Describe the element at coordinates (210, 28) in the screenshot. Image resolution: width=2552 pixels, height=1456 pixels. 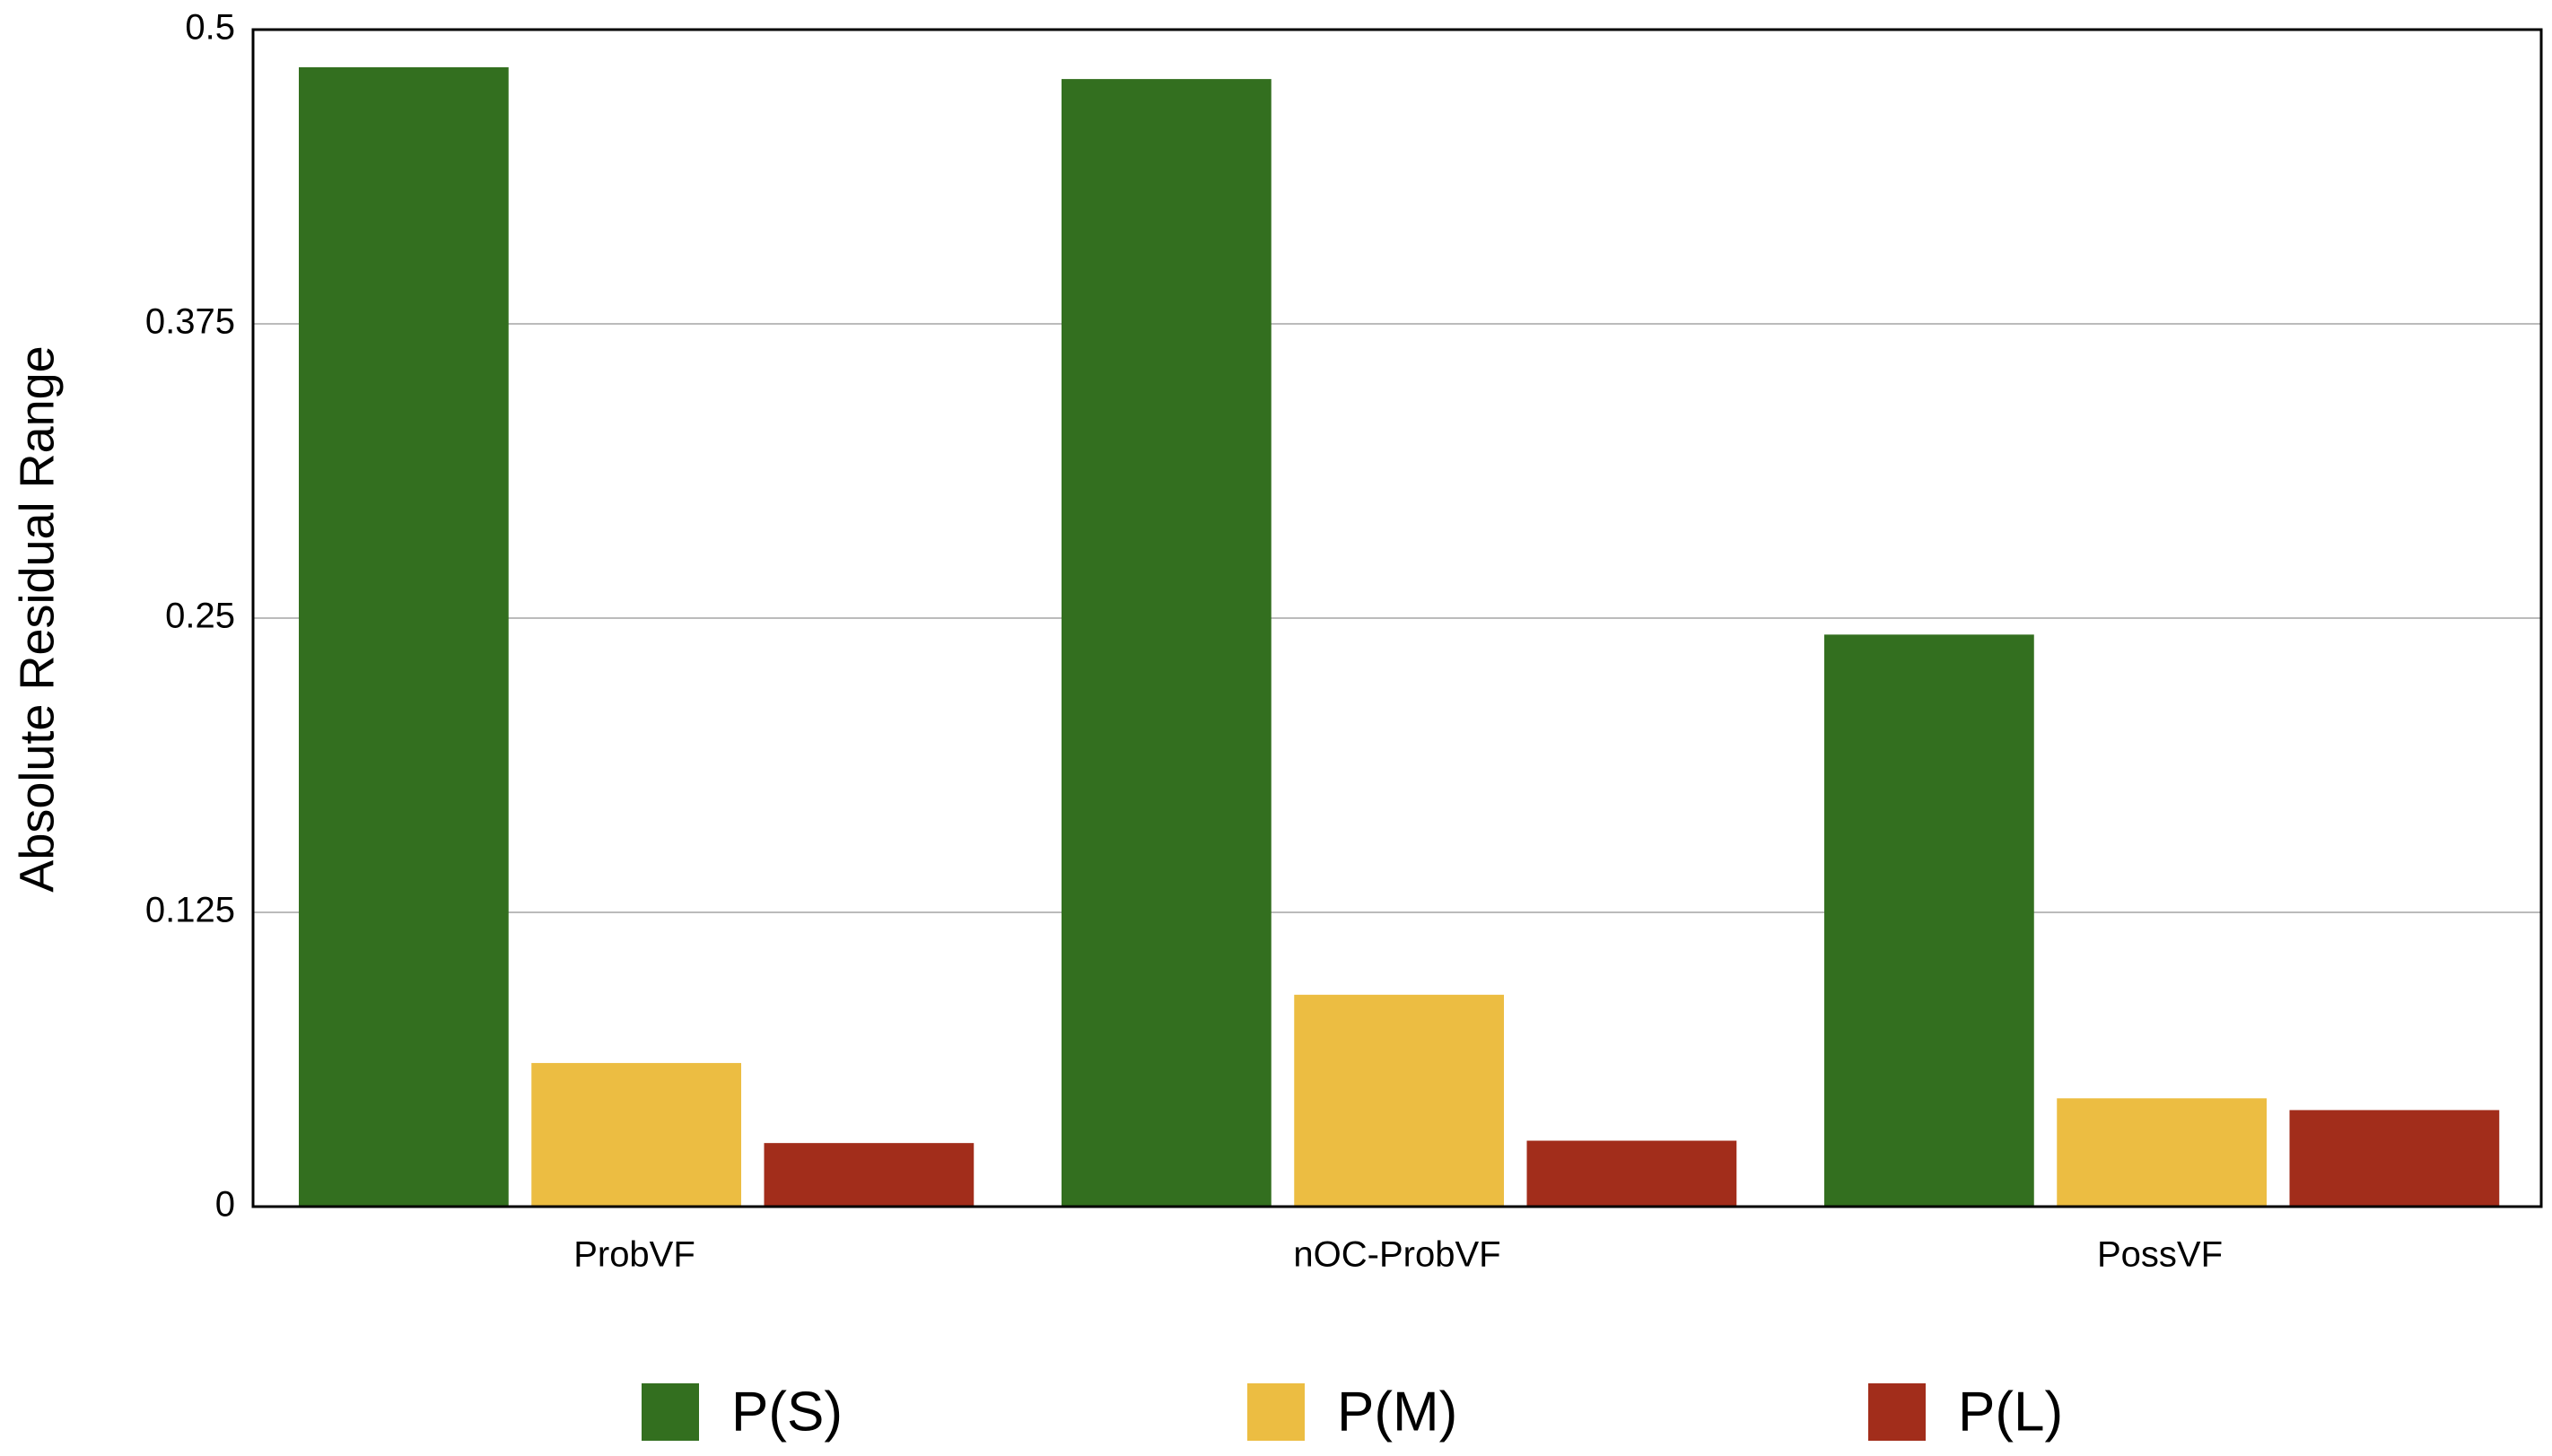
I see `y-tick-label: 0.5` at that location.